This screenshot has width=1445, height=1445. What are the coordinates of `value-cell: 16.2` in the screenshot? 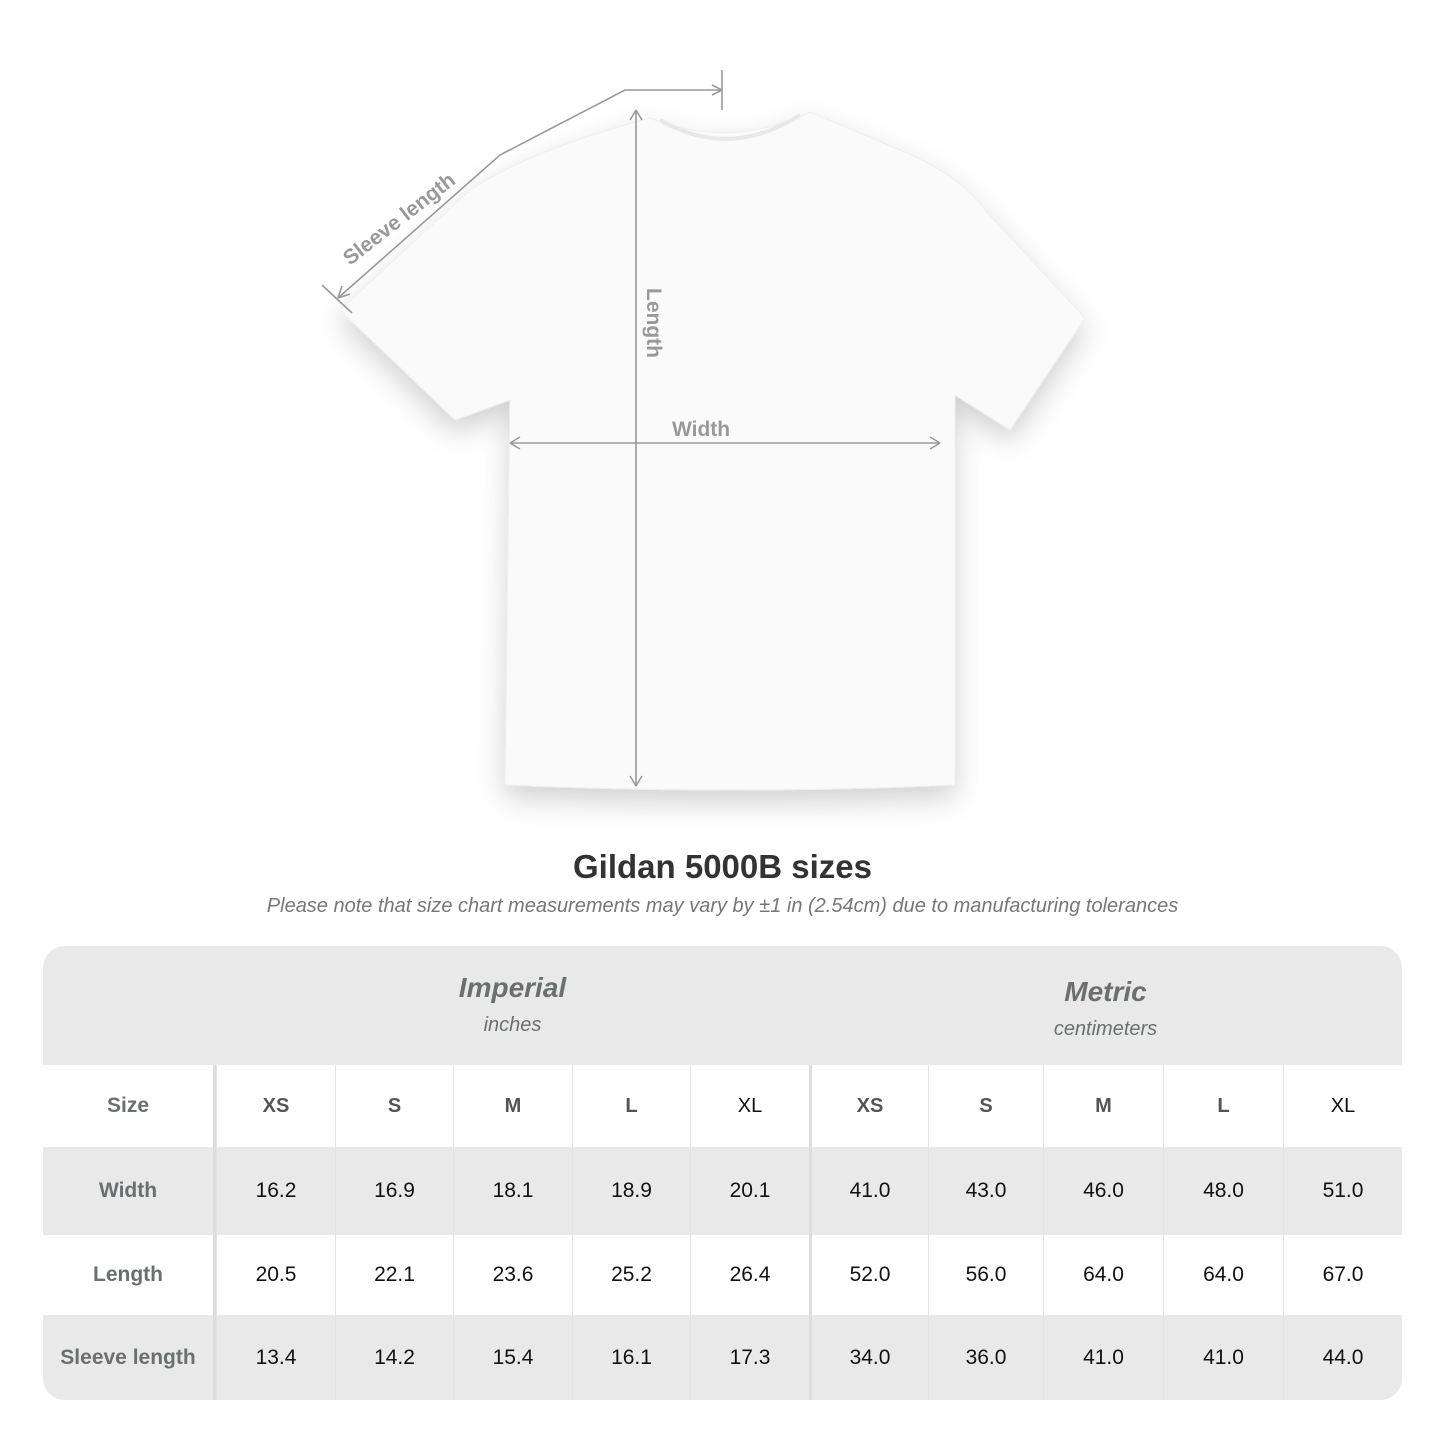 It's located at (275, 1191).